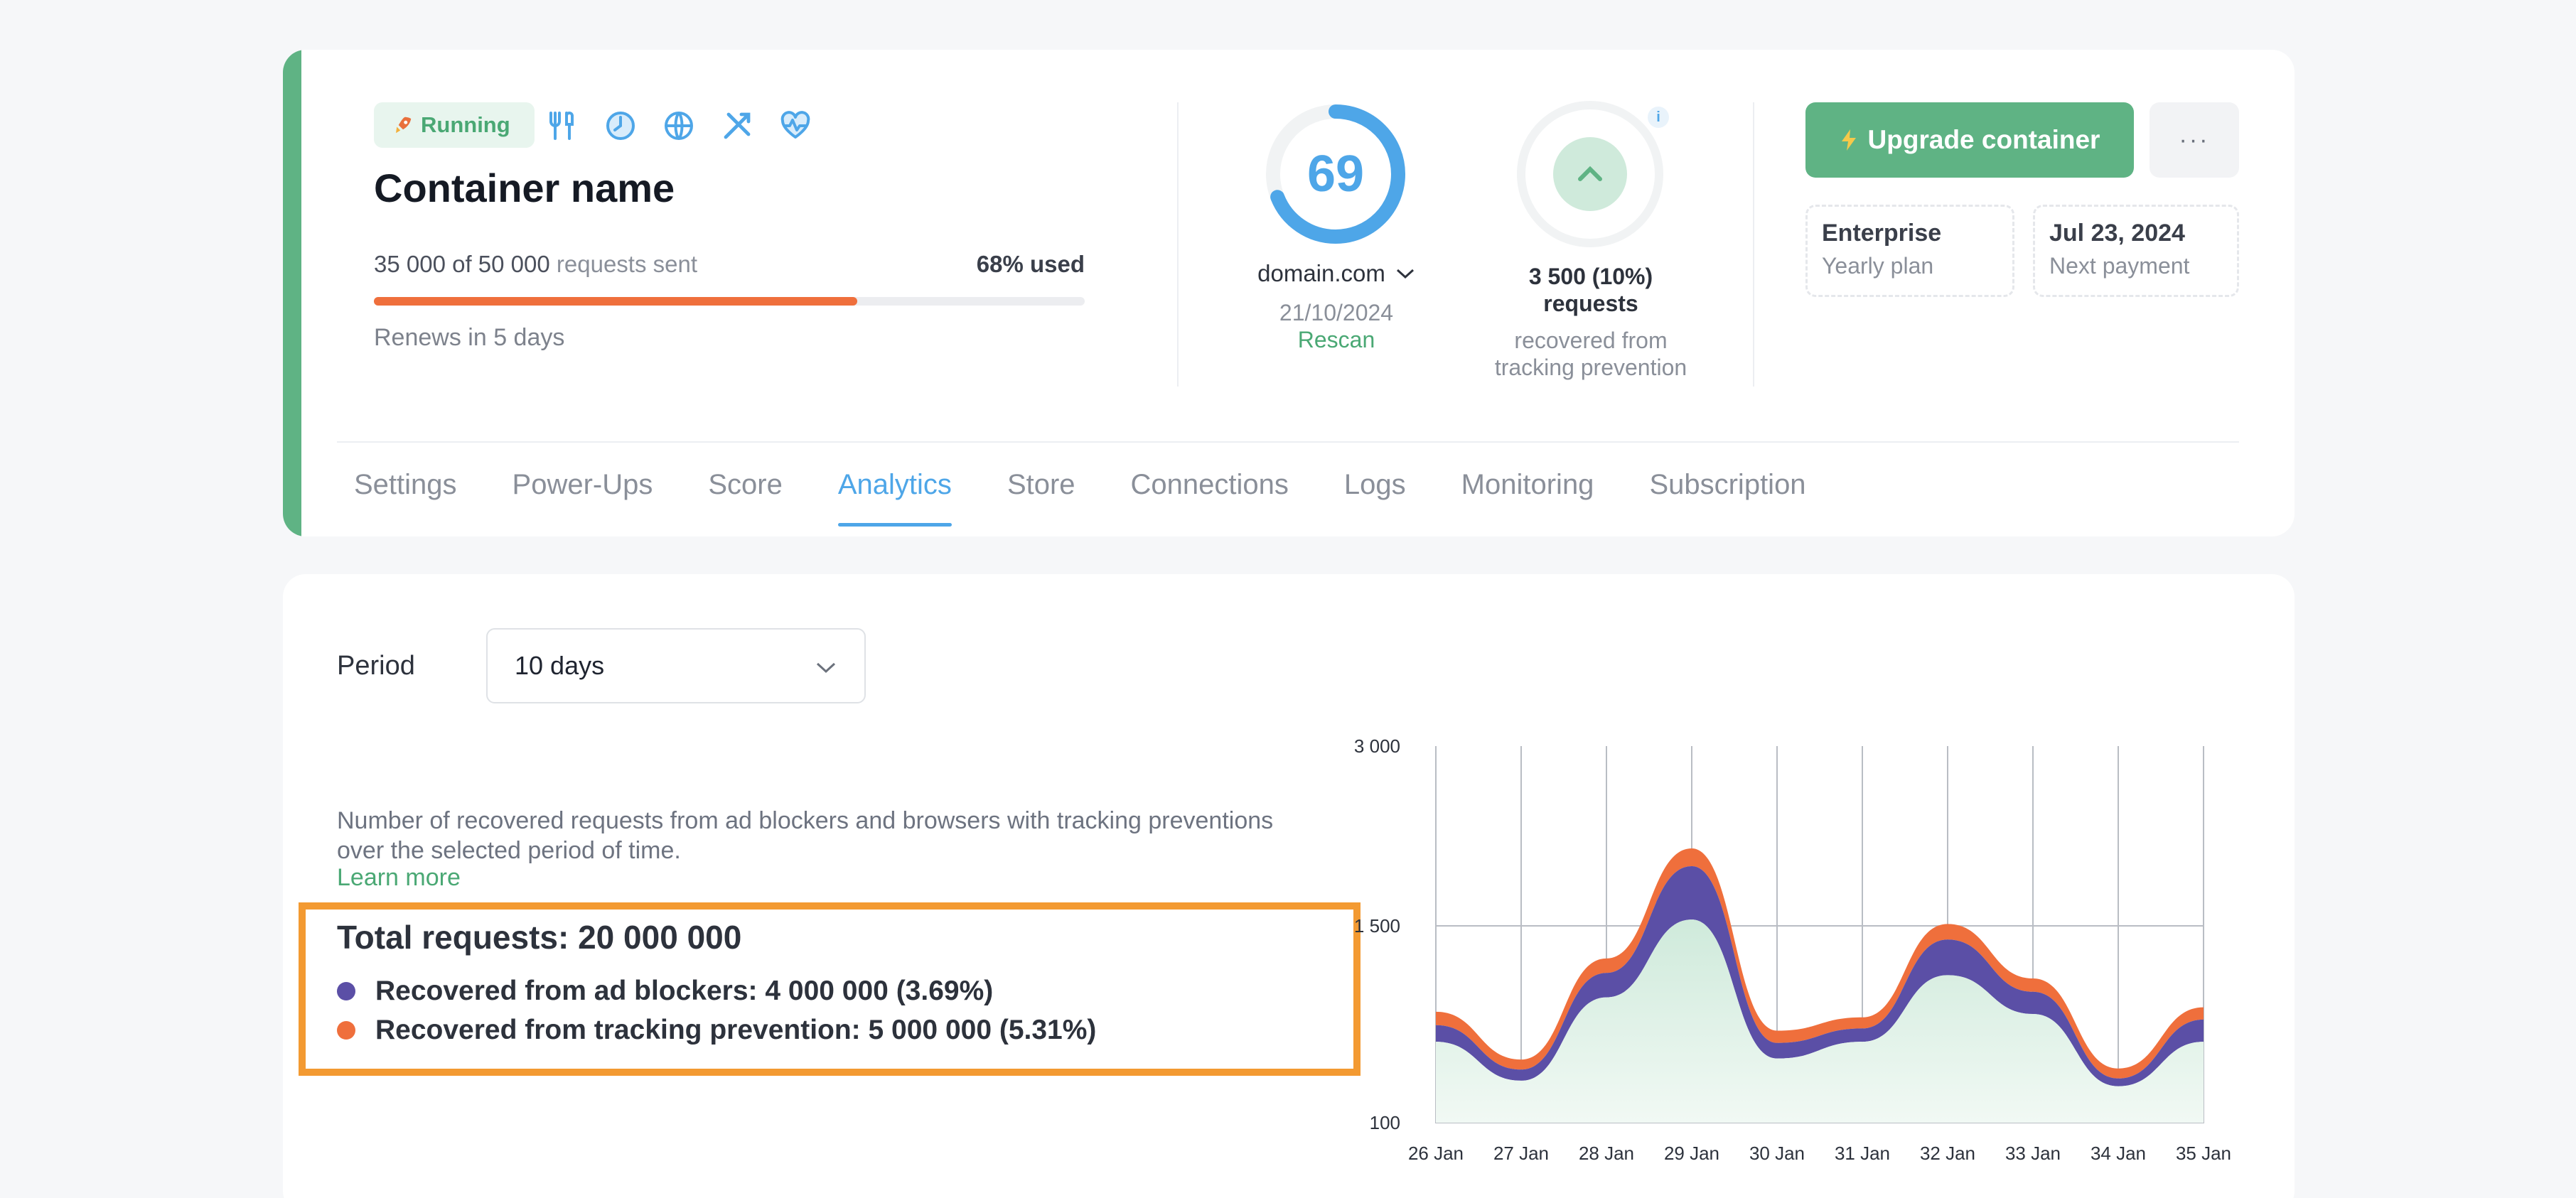 The image size is (2576, 1198). What do you see at coordinates (894, 498) in the screenshot?
I see `tab-analytics: Analytics` at bounding box center [894, 498].